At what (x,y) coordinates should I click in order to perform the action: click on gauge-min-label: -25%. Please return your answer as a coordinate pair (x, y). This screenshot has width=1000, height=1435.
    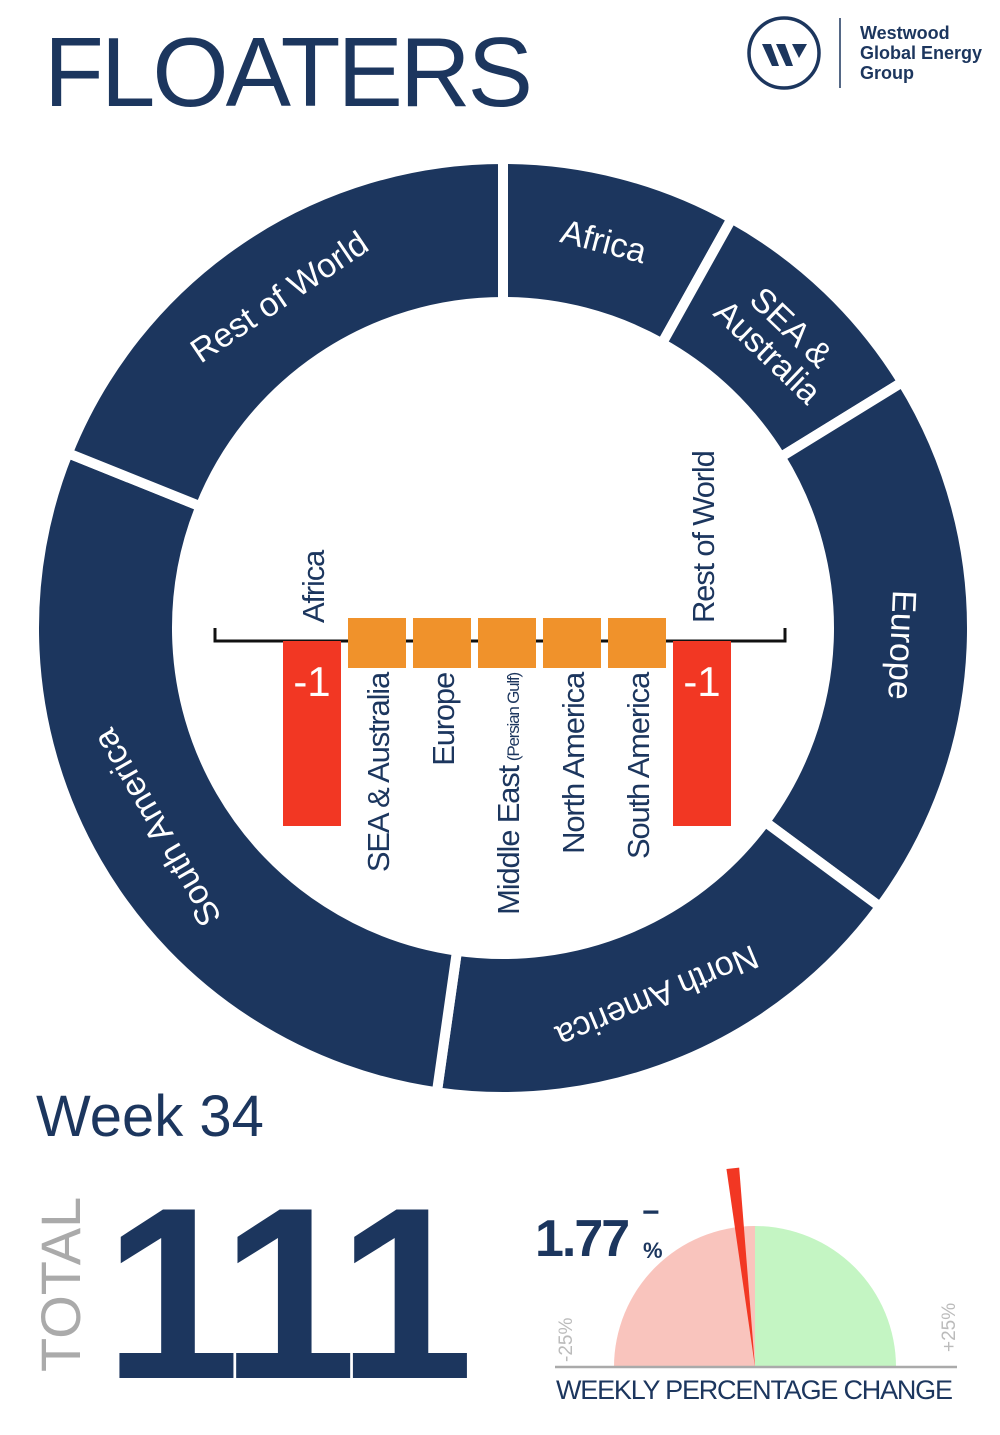
    Looking at the image, I should click on (566, 1340).